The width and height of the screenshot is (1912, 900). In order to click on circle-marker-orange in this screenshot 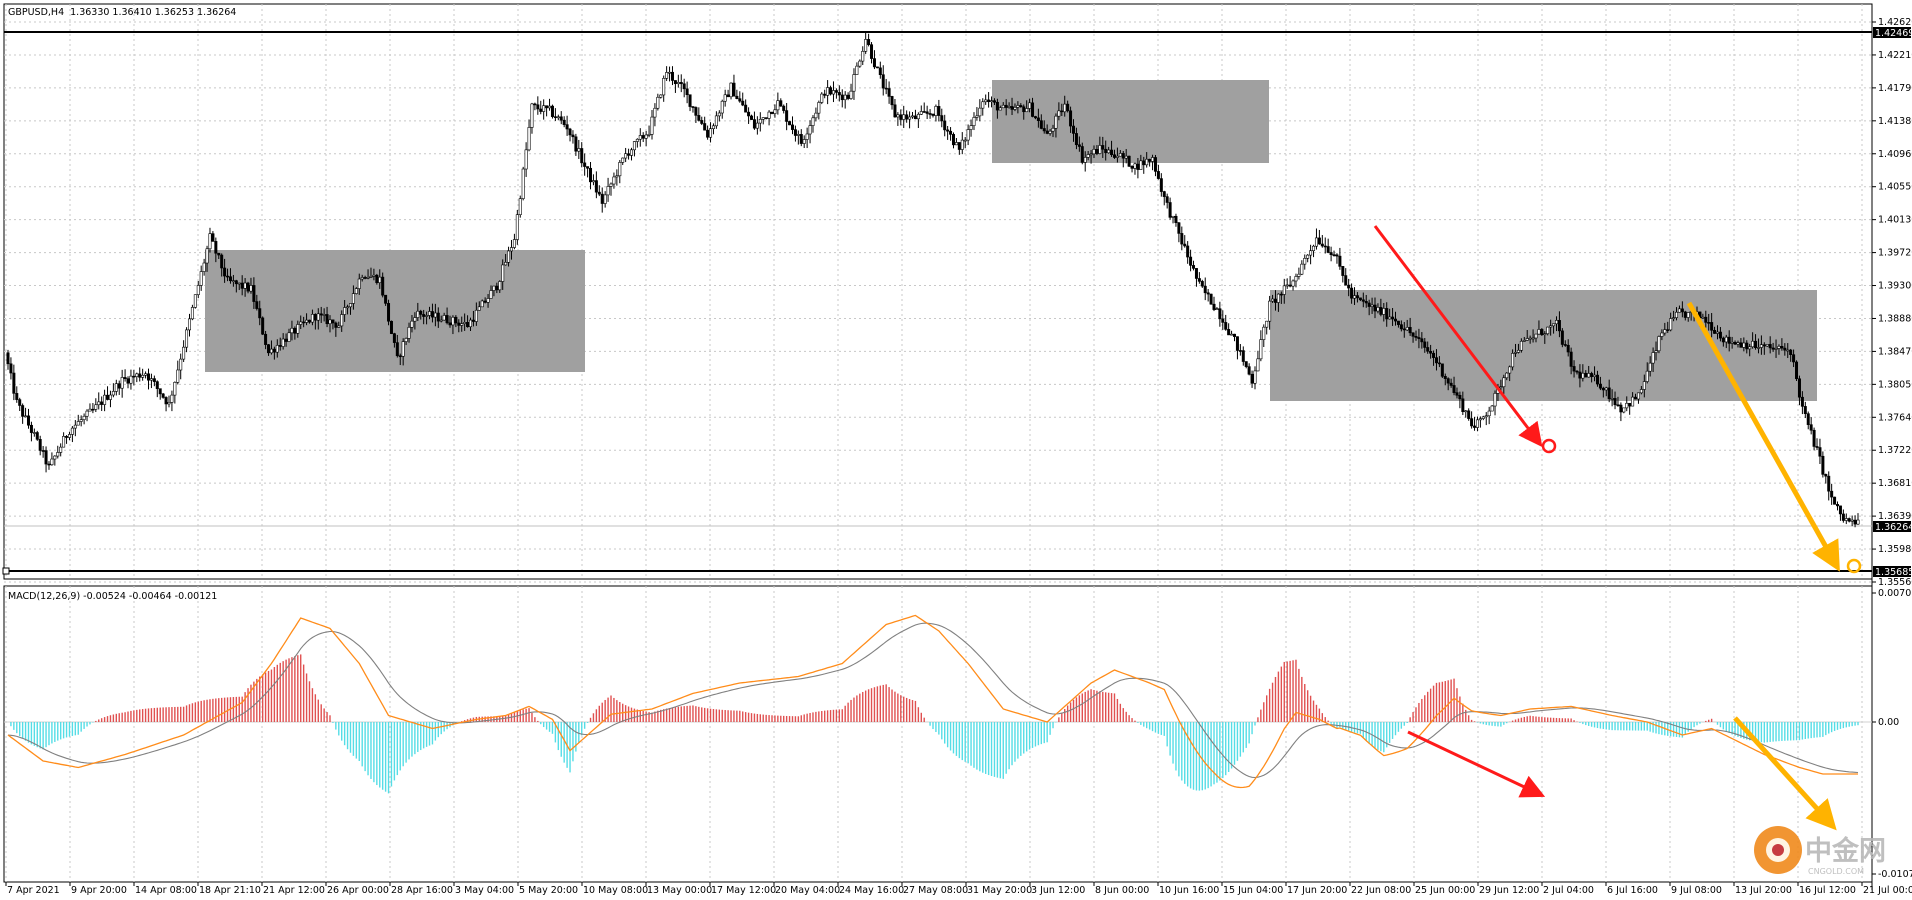, I will do `click(1854, 566)`.